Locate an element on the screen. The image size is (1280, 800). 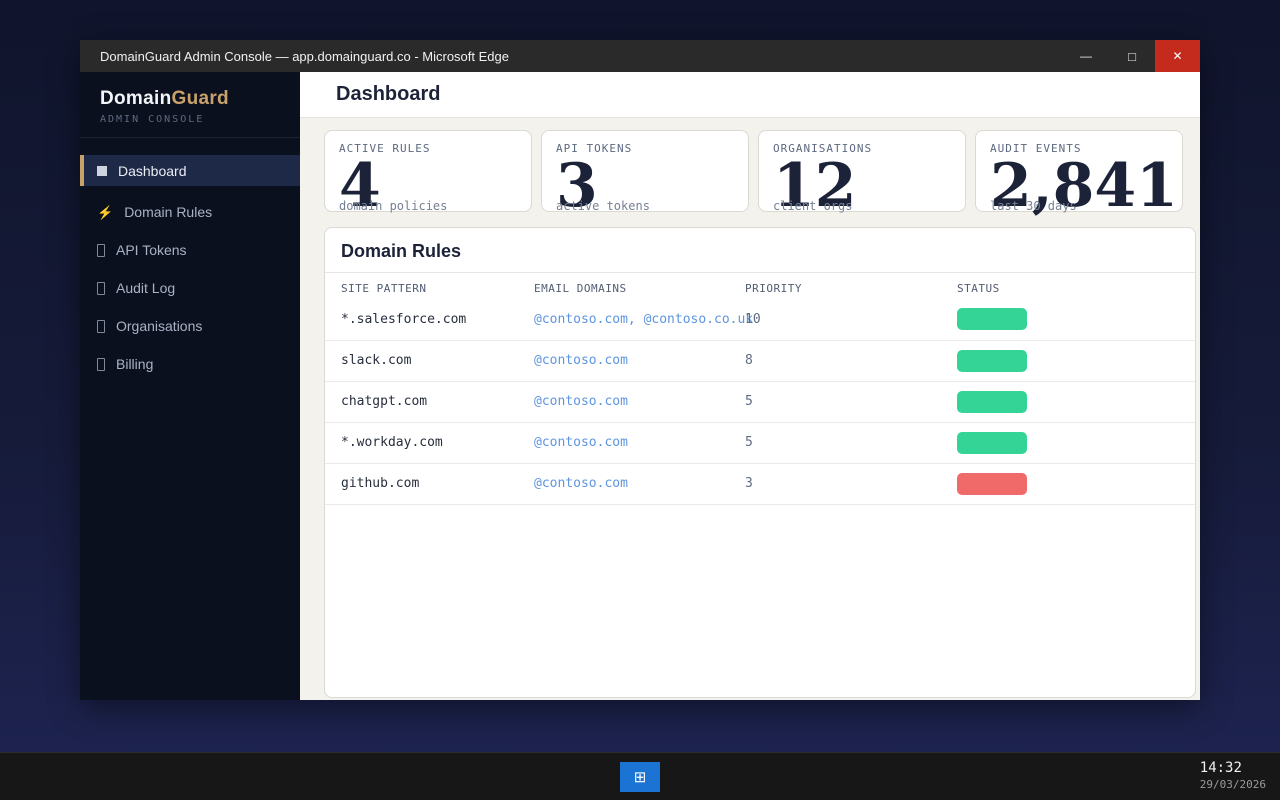
stat-label: API TOKENS is located at coordinates (594, 148).